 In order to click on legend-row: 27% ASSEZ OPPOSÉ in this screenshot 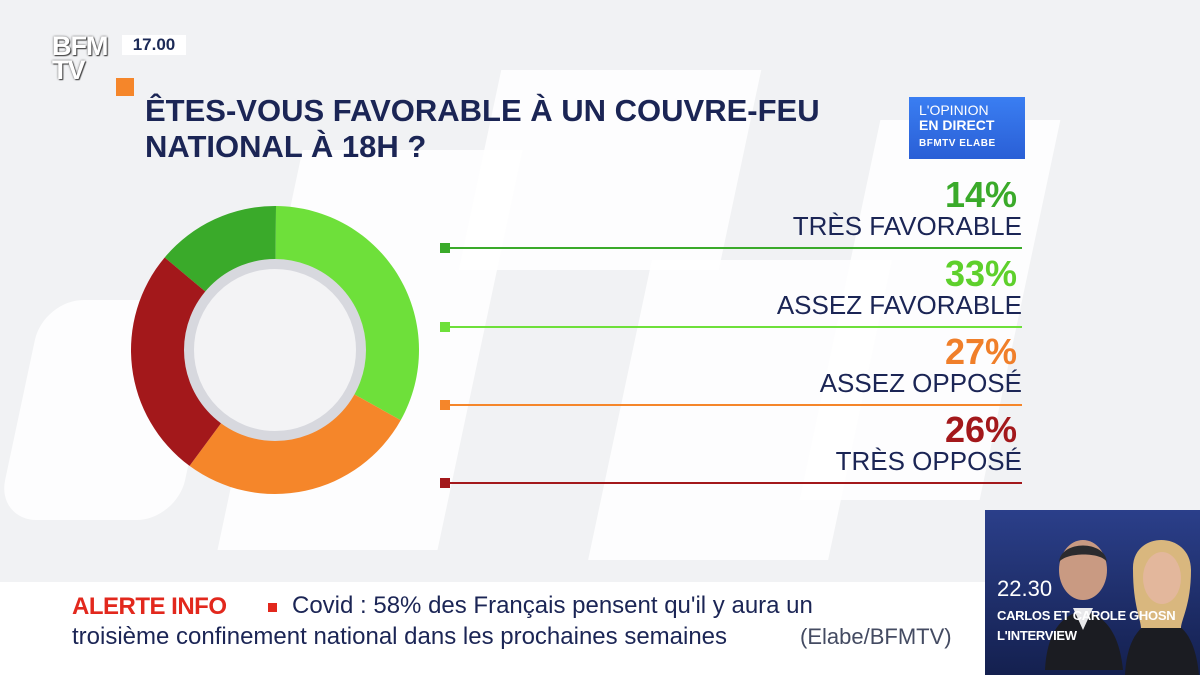, I will do `click(732, 372)`.